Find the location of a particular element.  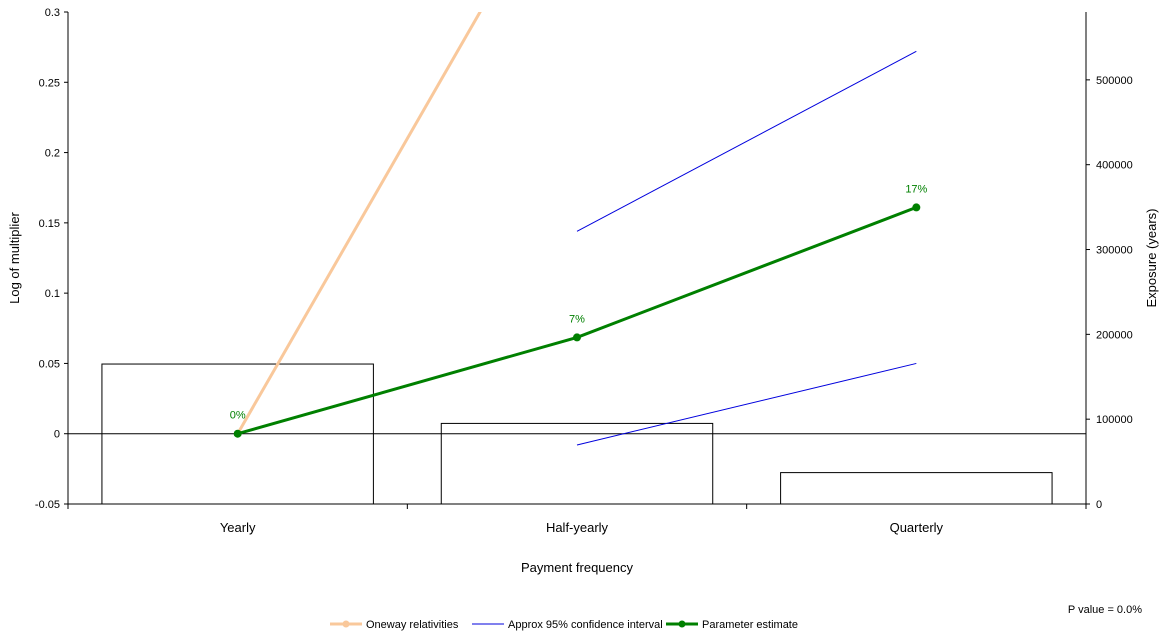

bar-quarterly is located at coordinates (916, 488).